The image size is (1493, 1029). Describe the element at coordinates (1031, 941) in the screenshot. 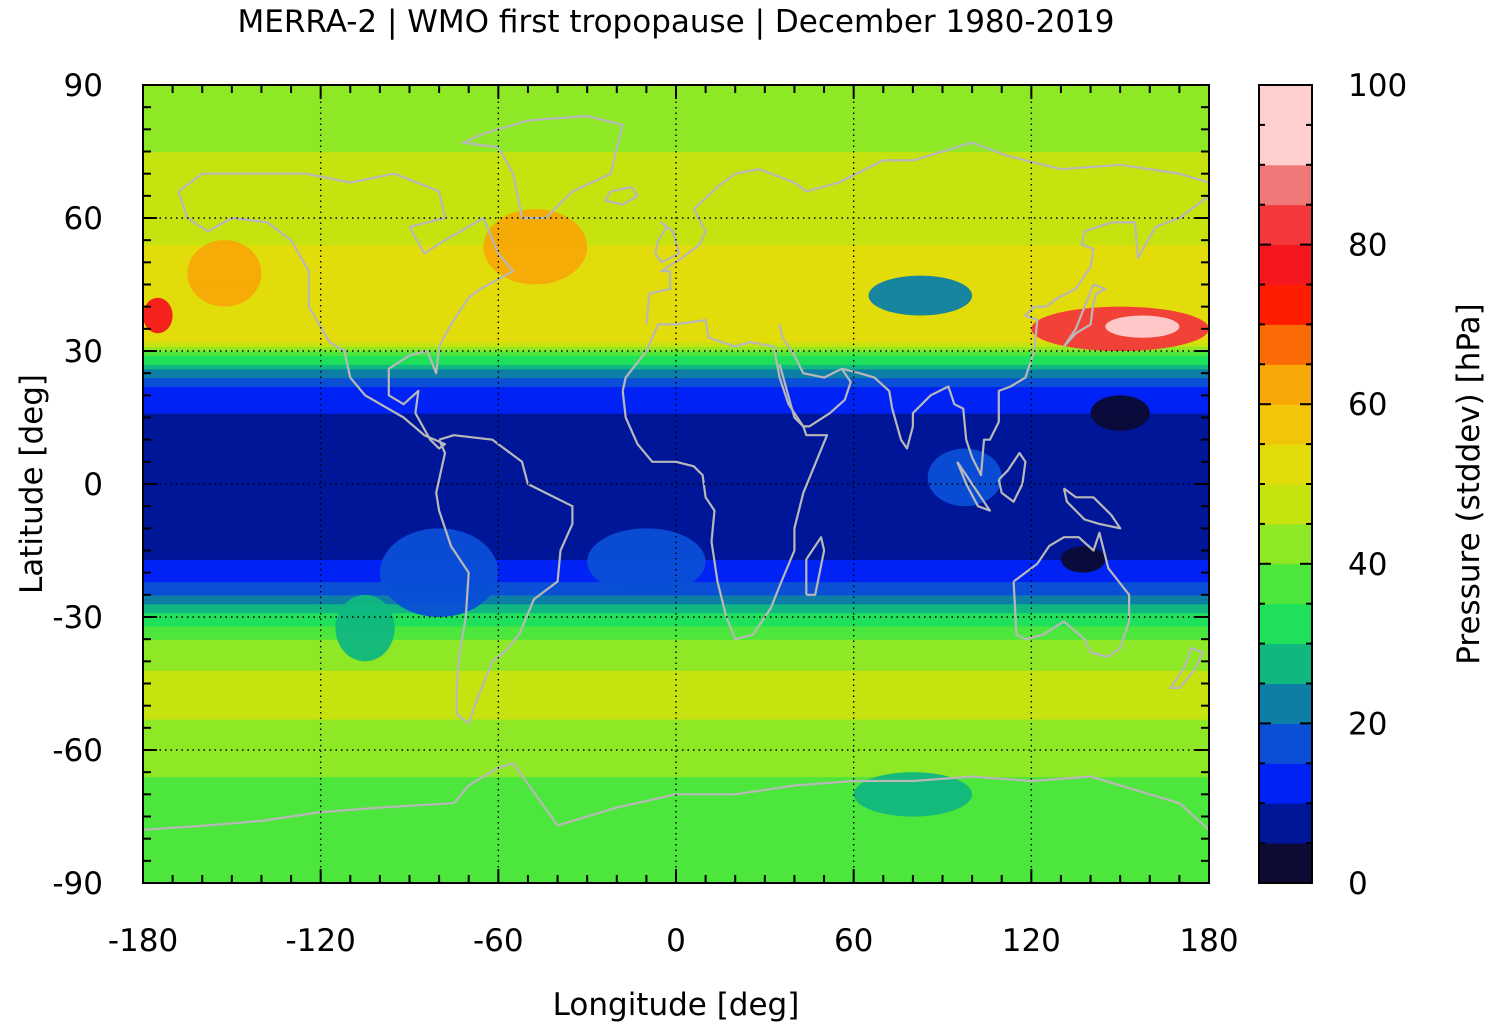

I see `x-tick-label: 120` at that location.